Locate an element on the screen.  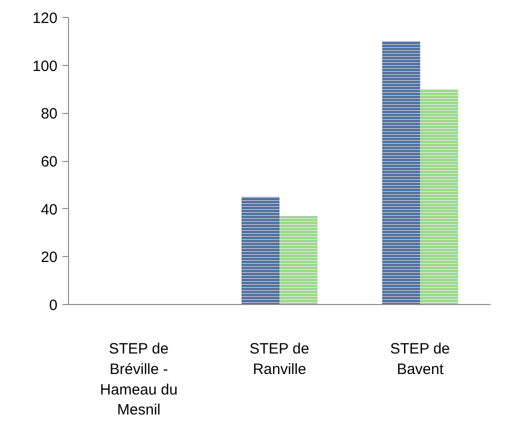
y-tick-label: 100 is located at coordinates (45, 66).